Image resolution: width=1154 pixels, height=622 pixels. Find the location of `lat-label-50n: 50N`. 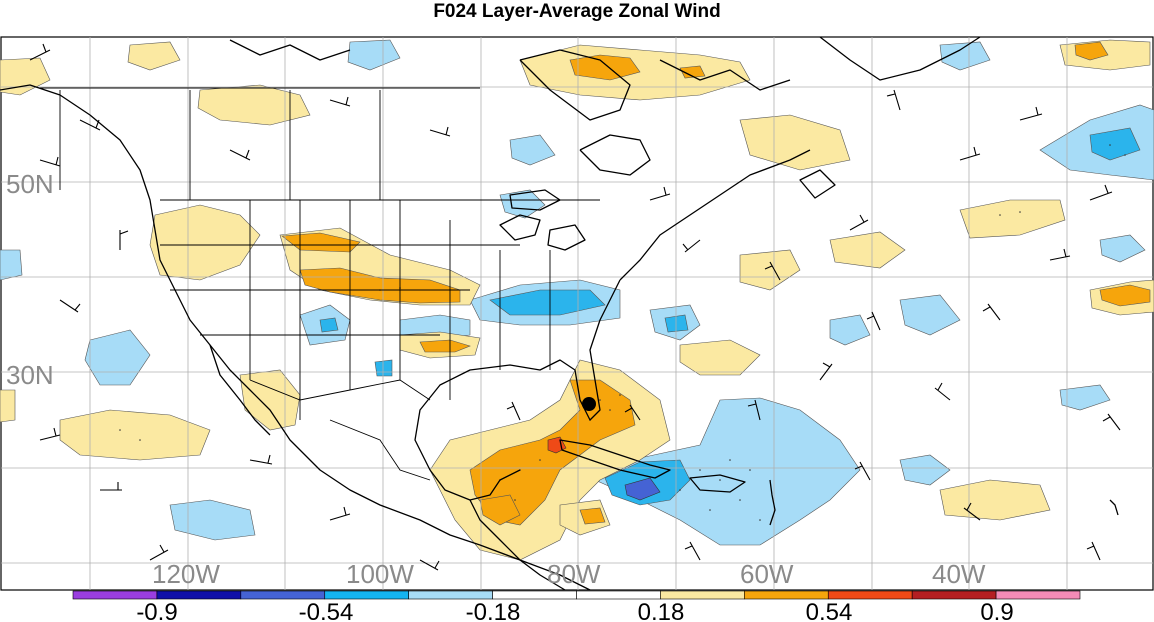

lat-label-50n: 50N is located at coordinates (30, 184).